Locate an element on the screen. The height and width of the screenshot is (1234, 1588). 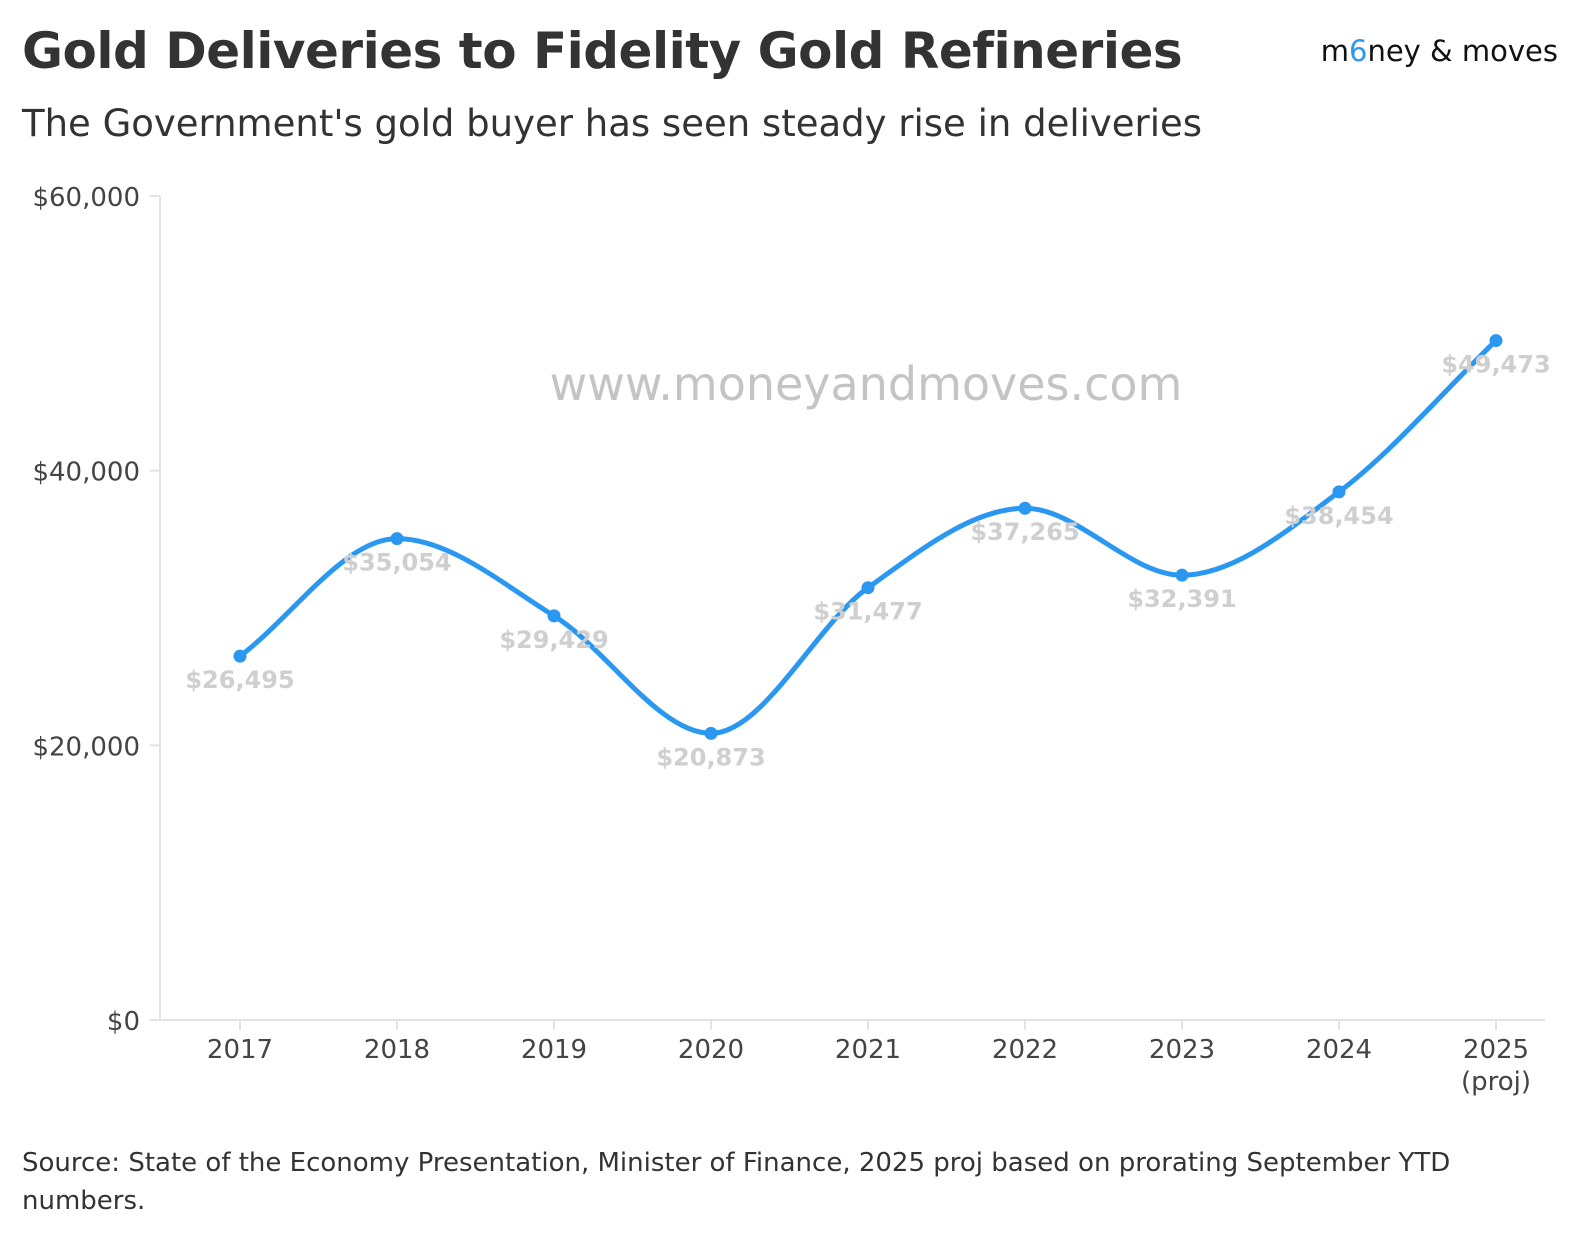
y-axis: $0 $20,000 $40,000 $60,000 is located at coordinates (96, 610).